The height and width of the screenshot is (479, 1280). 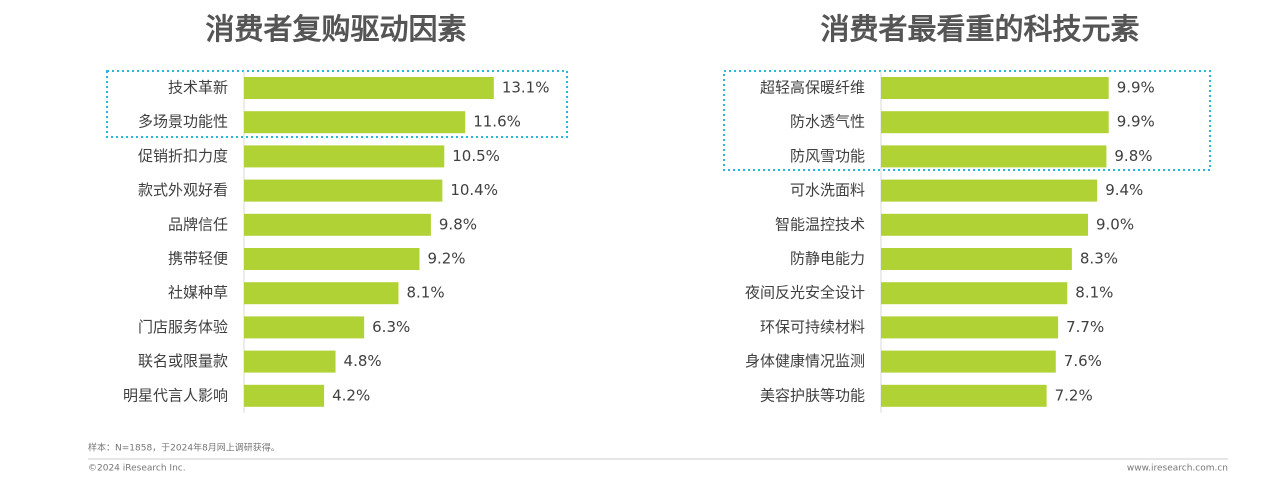 What do you see at coordinates (805, 361) in the screenshot?
I see `category-label: 身体健康情况监测` at bounding box center [805, 361].